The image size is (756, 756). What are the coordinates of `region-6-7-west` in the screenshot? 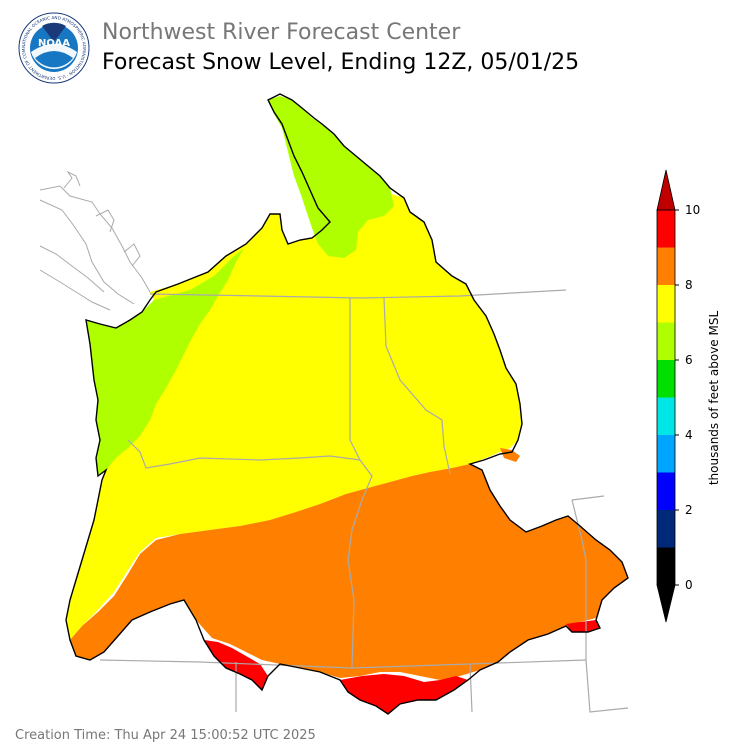 It's located at (165, 362).